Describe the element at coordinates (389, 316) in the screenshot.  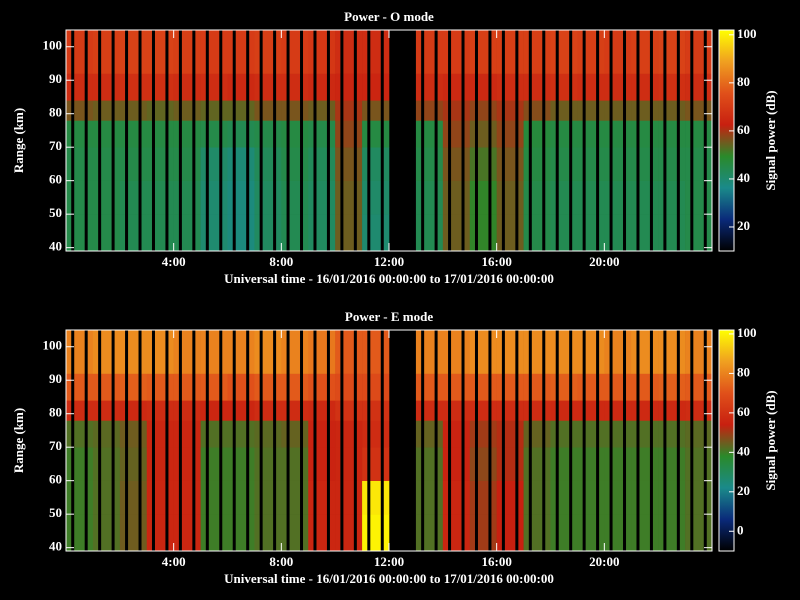
I see `chart-title: Power - E mode` at that location.